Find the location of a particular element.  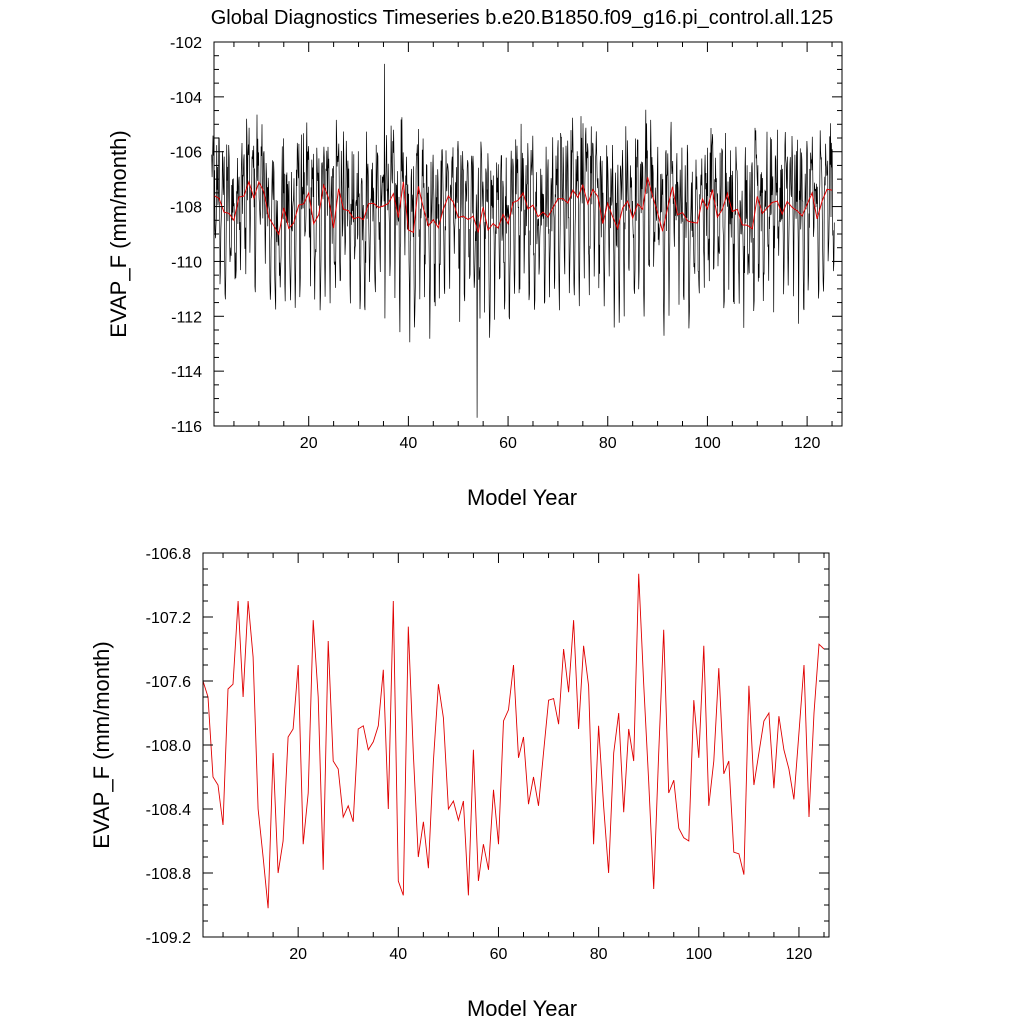

y-tick-label: -107.2 is located at coordinates (168, 618).